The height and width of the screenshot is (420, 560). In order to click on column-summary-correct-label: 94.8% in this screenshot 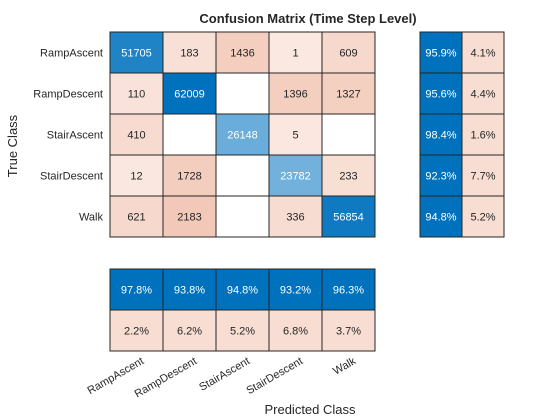, I will do `click(242, 291)`.